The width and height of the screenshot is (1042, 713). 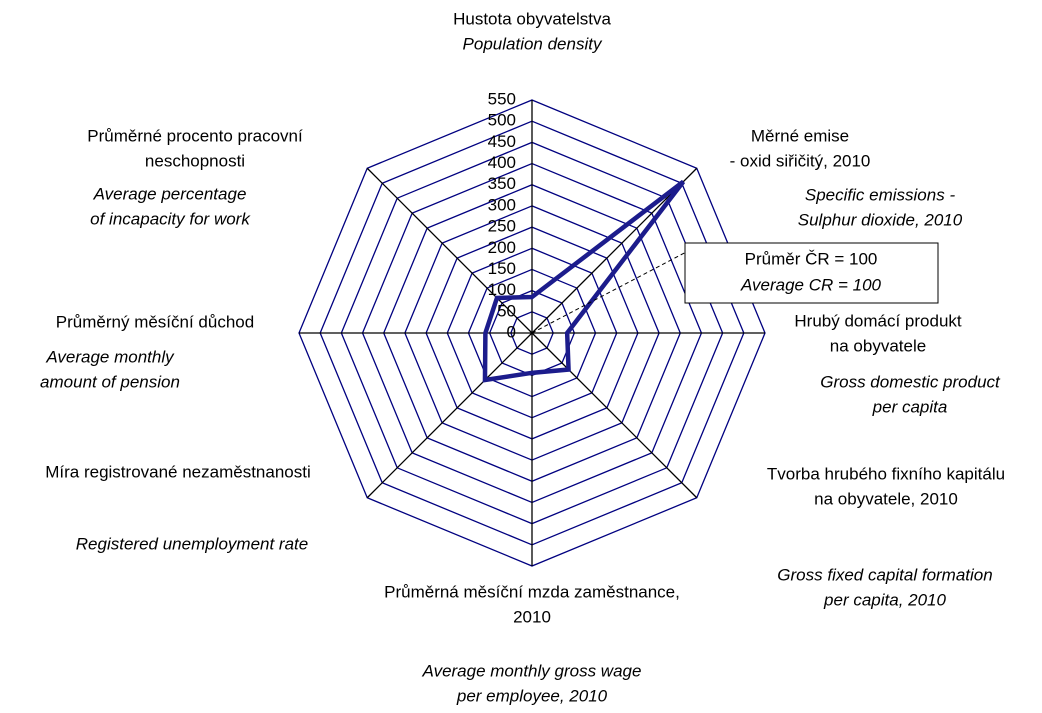 I want to click on axis-label: per employee, 2010, so click(x=532, y=695).